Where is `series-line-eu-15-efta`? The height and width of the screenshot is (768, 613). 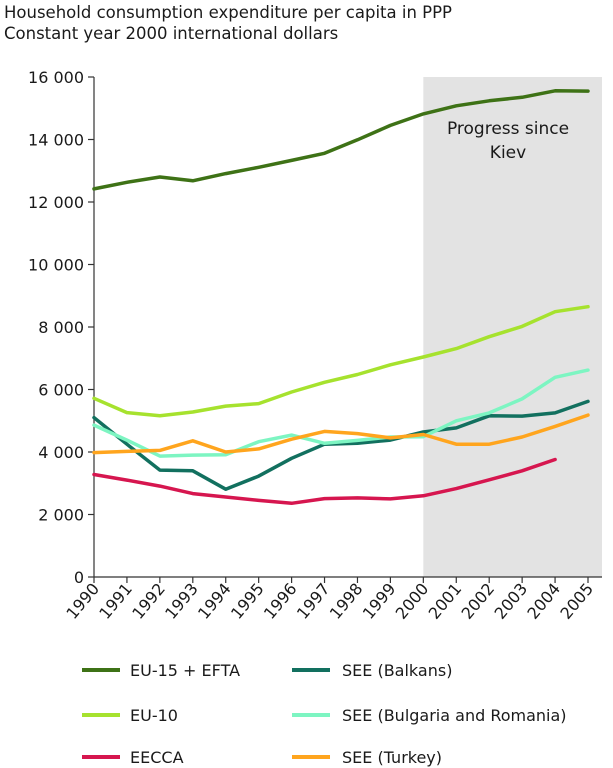
series-line-eu-15-efta is located at coordinates (341, 140).